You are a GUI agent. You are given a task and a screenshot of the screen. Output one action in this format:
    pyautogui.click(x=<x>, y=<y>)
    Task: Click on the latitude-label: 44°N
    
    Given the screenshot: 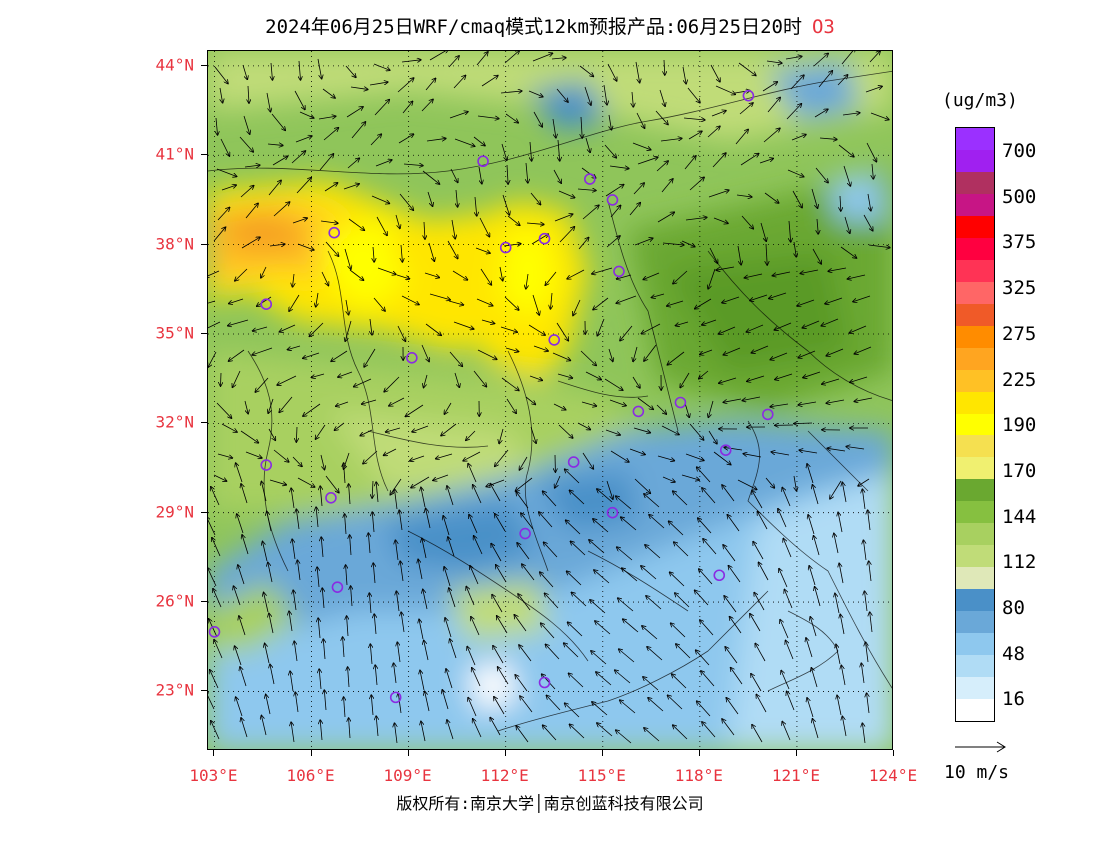 What is the action you would take?
    pyautogui.click(x=174, y=65)
    